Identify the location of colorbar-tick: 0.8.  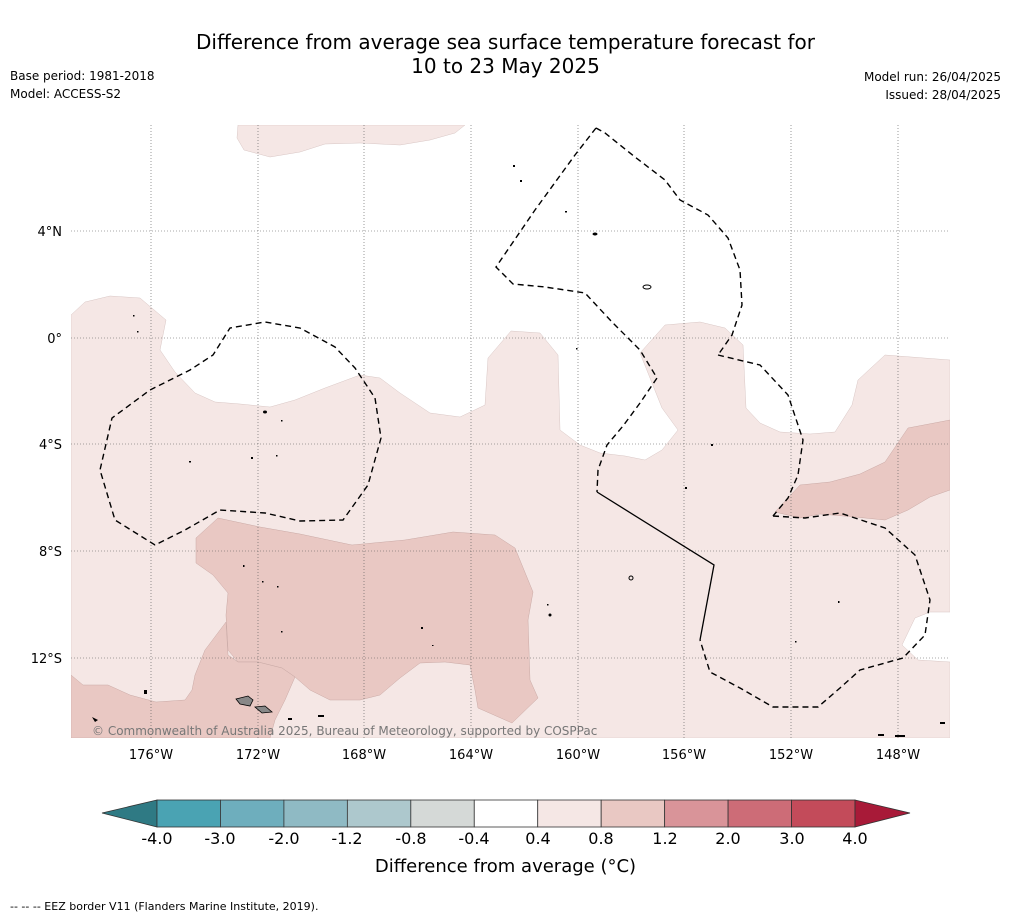
(600, 838).